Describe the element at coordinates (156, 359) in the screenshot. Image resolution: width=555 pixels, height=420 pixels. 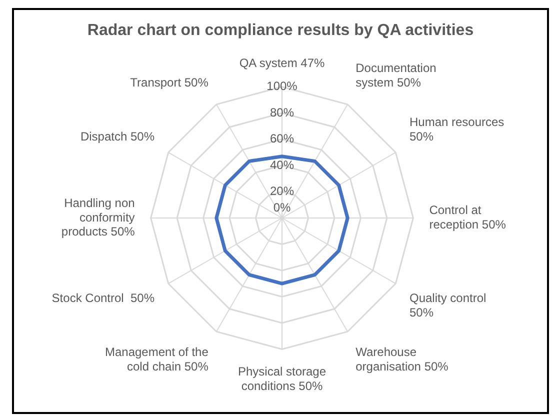
I see `spoke-label: Management of the cold chain 50%` at that location.